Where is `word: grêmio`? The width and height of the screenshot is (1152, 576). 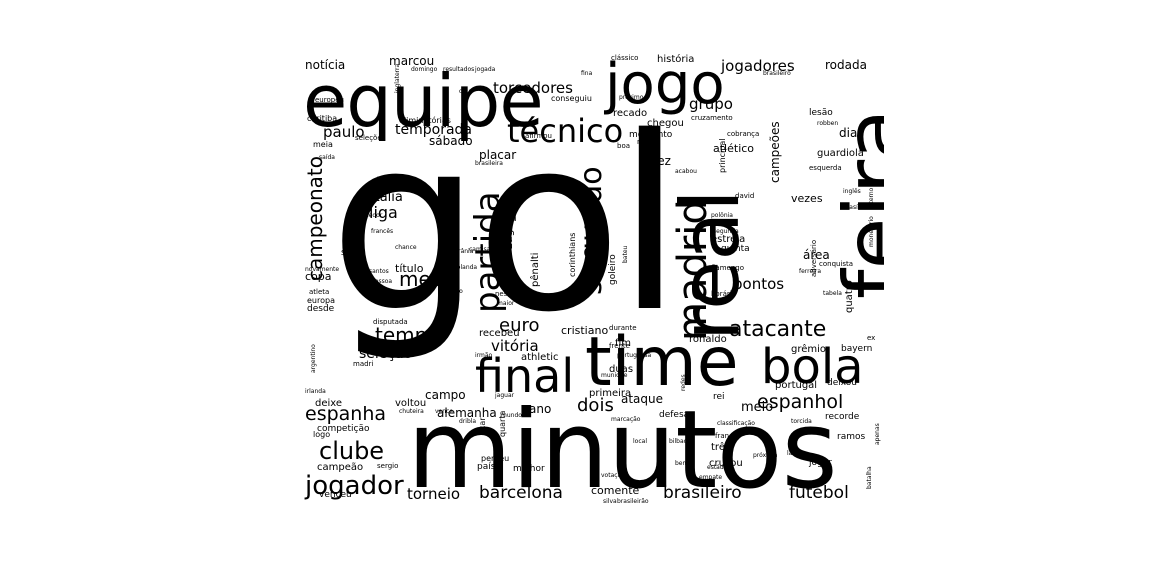
word: grêmio is located at coordinates (809, 349).